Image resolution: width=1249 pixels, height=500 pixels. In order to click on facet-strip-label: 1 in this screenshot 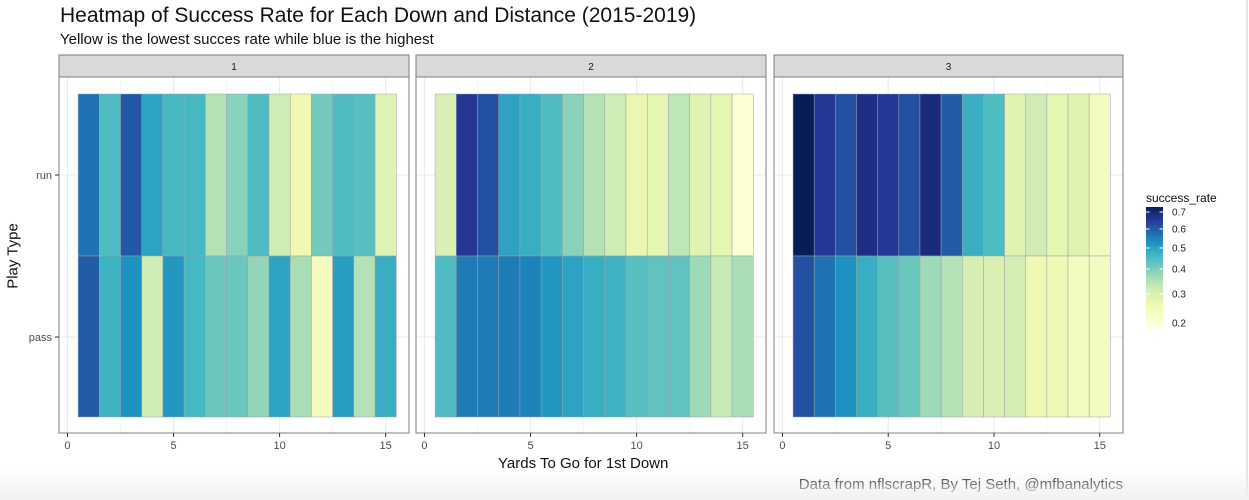, I will do `click(234, 67)`.